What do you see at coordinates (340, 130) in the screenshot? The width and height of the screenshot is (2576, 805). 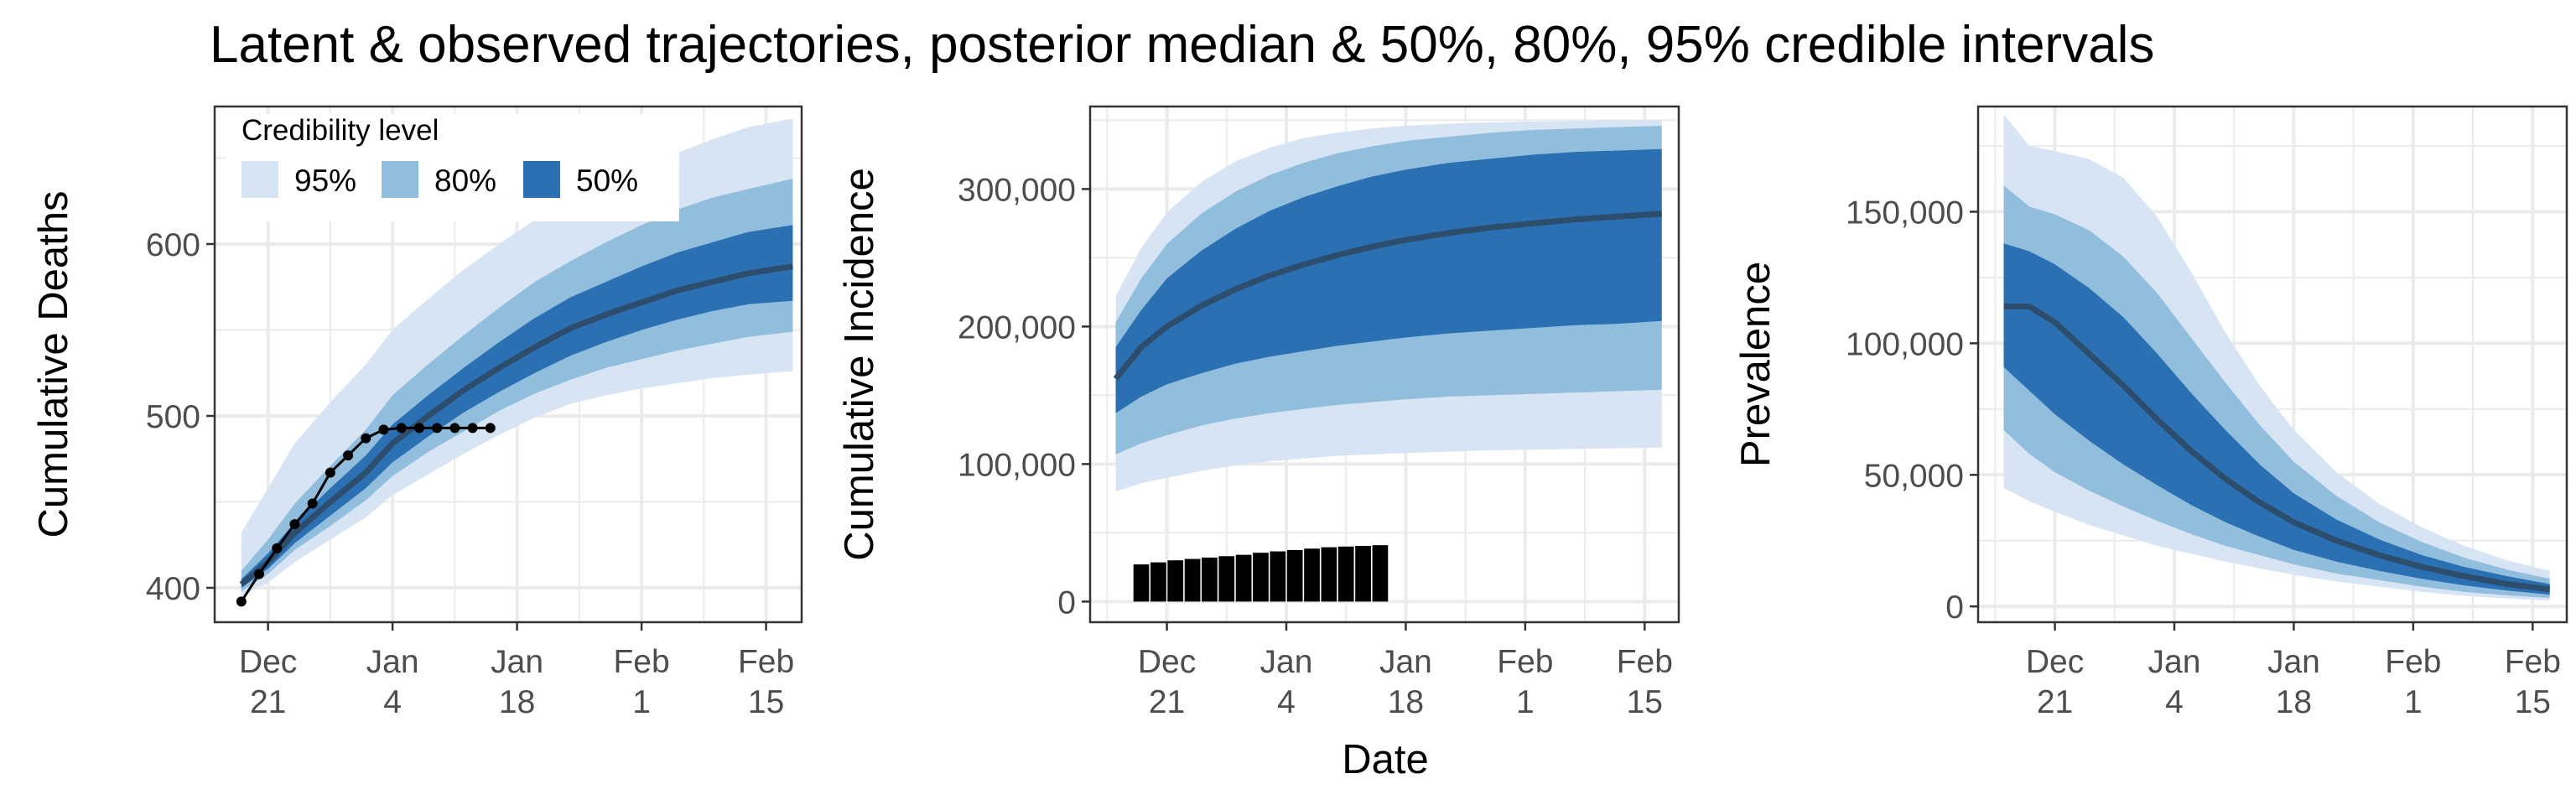 I see `legend-title: Credibility level` at bounding box center [340, 130].